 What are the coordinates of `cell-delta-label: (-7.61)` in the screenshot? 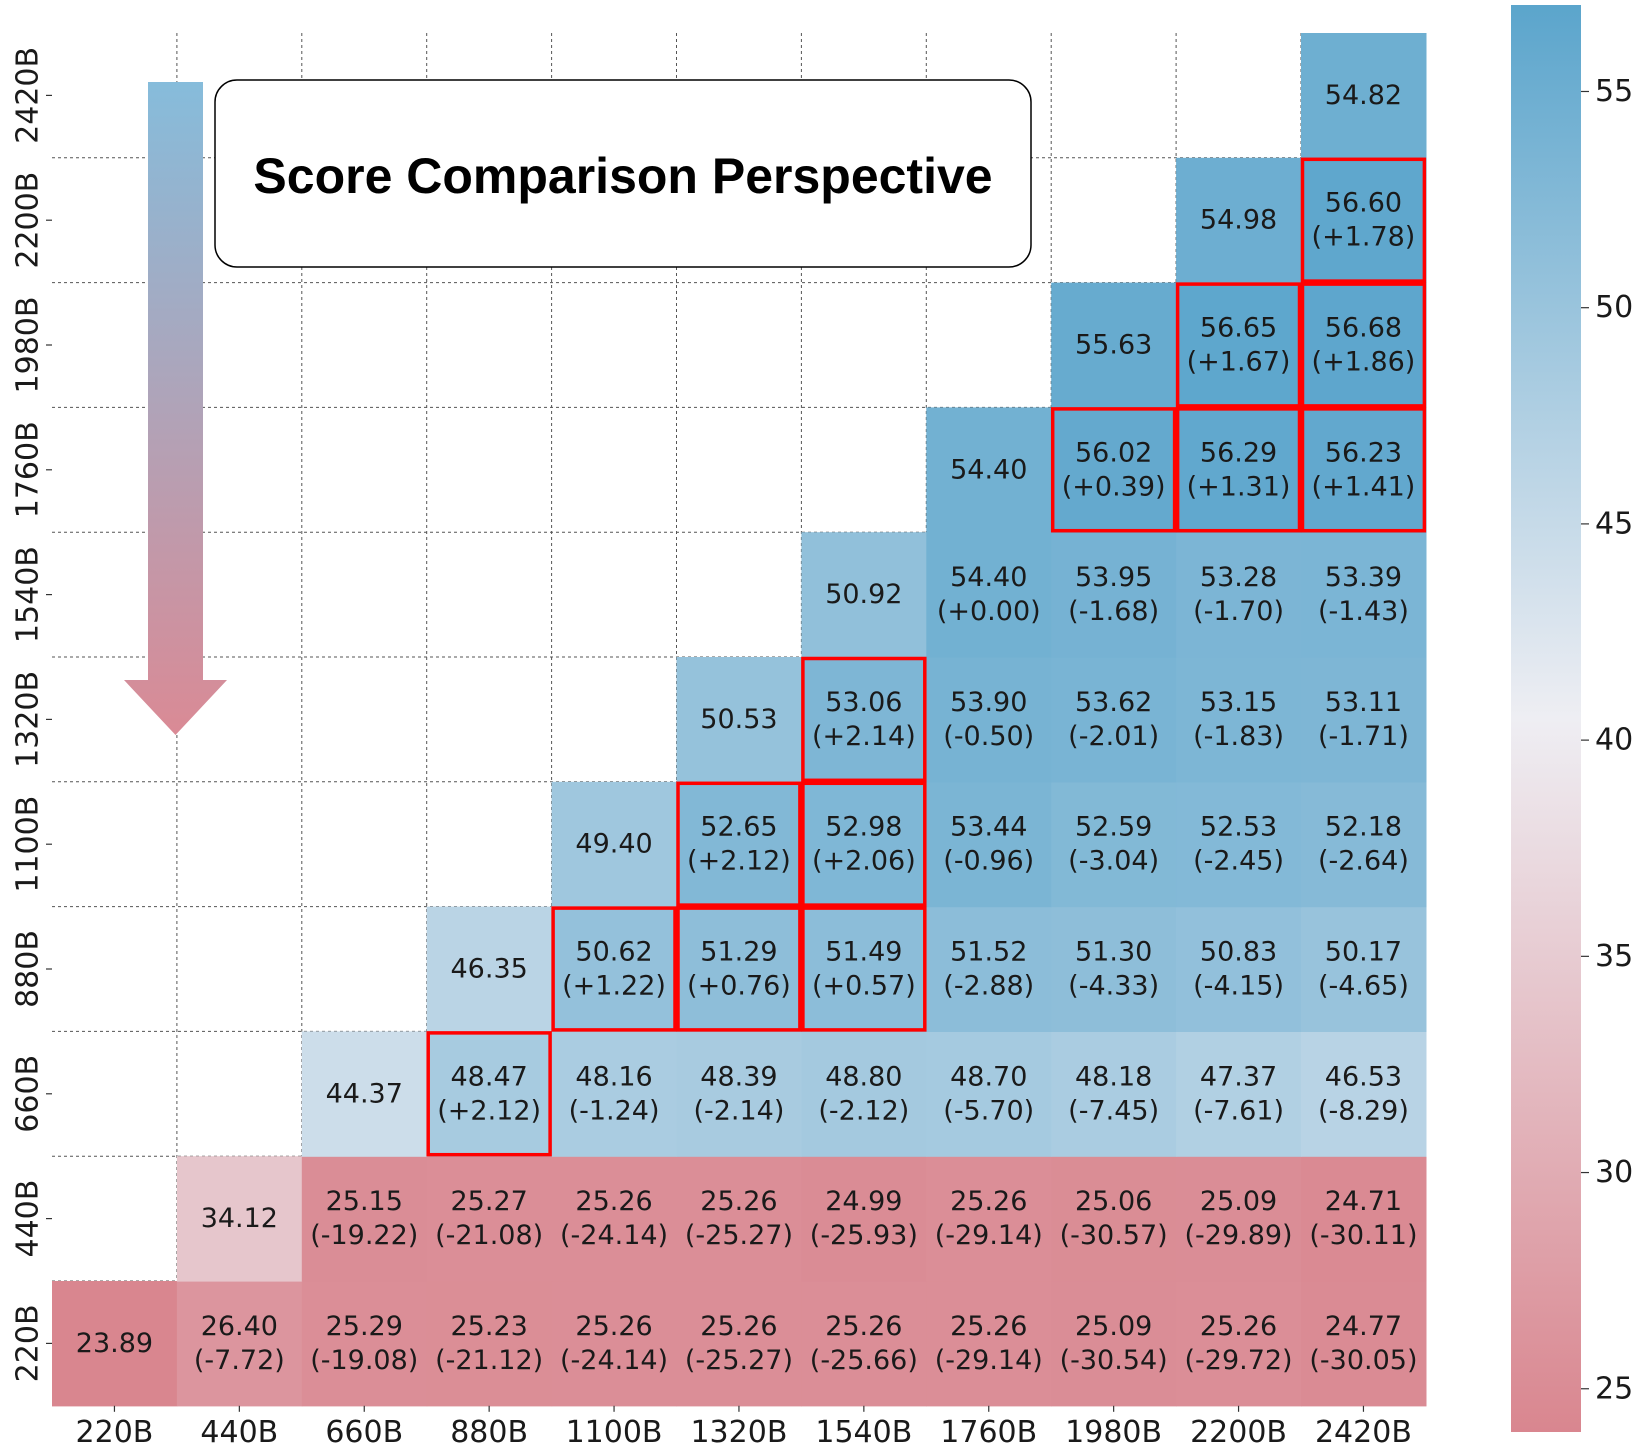 It's located at (1238, 1110).